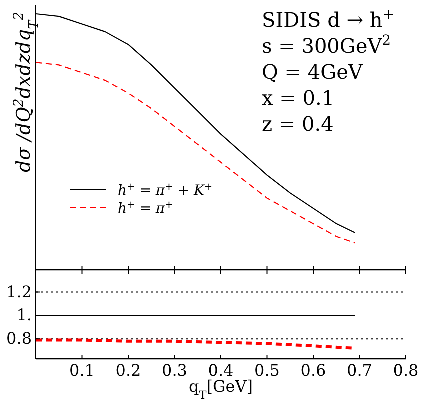 The width and height of the screenshot is (421, 401). Describe the element at coordinates (165, 190) in the screenshot. I see `legend-label: h$^{+}$ = π$^{+}$ + K$^{+}$` at that location.